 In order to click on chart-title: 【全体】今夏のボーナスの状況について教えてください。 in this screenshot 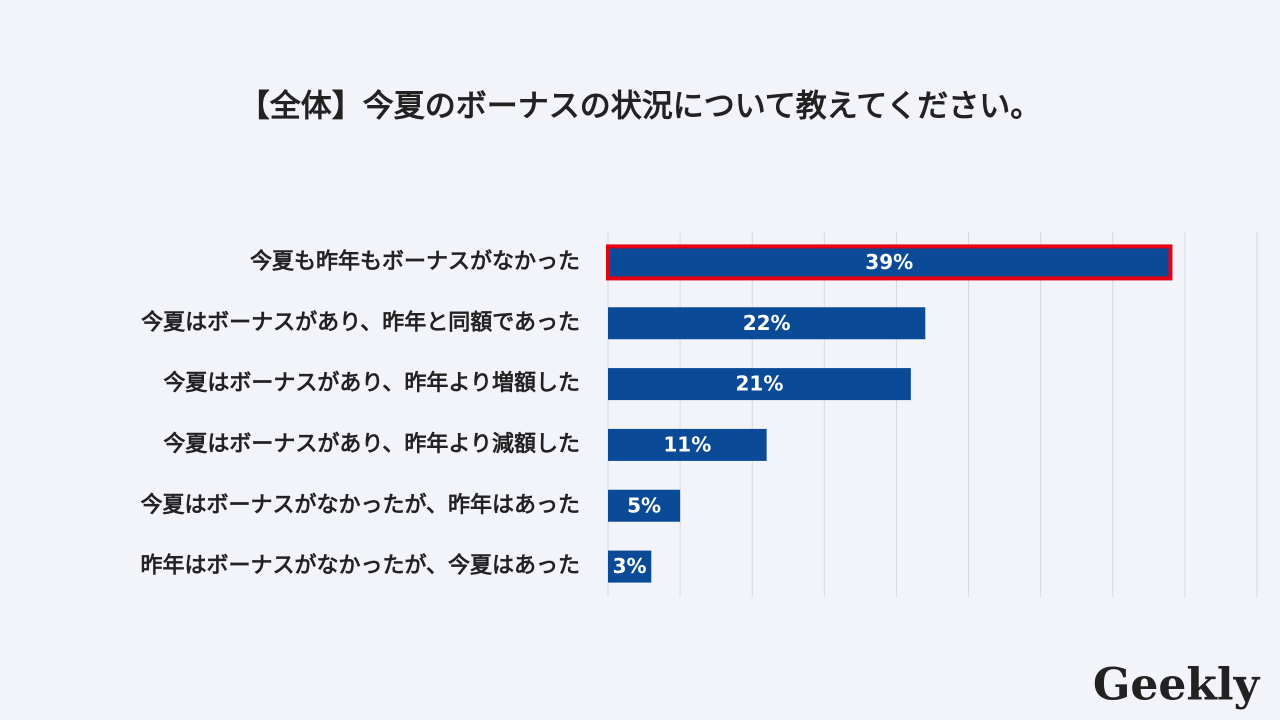, I will do `click(640, 107)`.